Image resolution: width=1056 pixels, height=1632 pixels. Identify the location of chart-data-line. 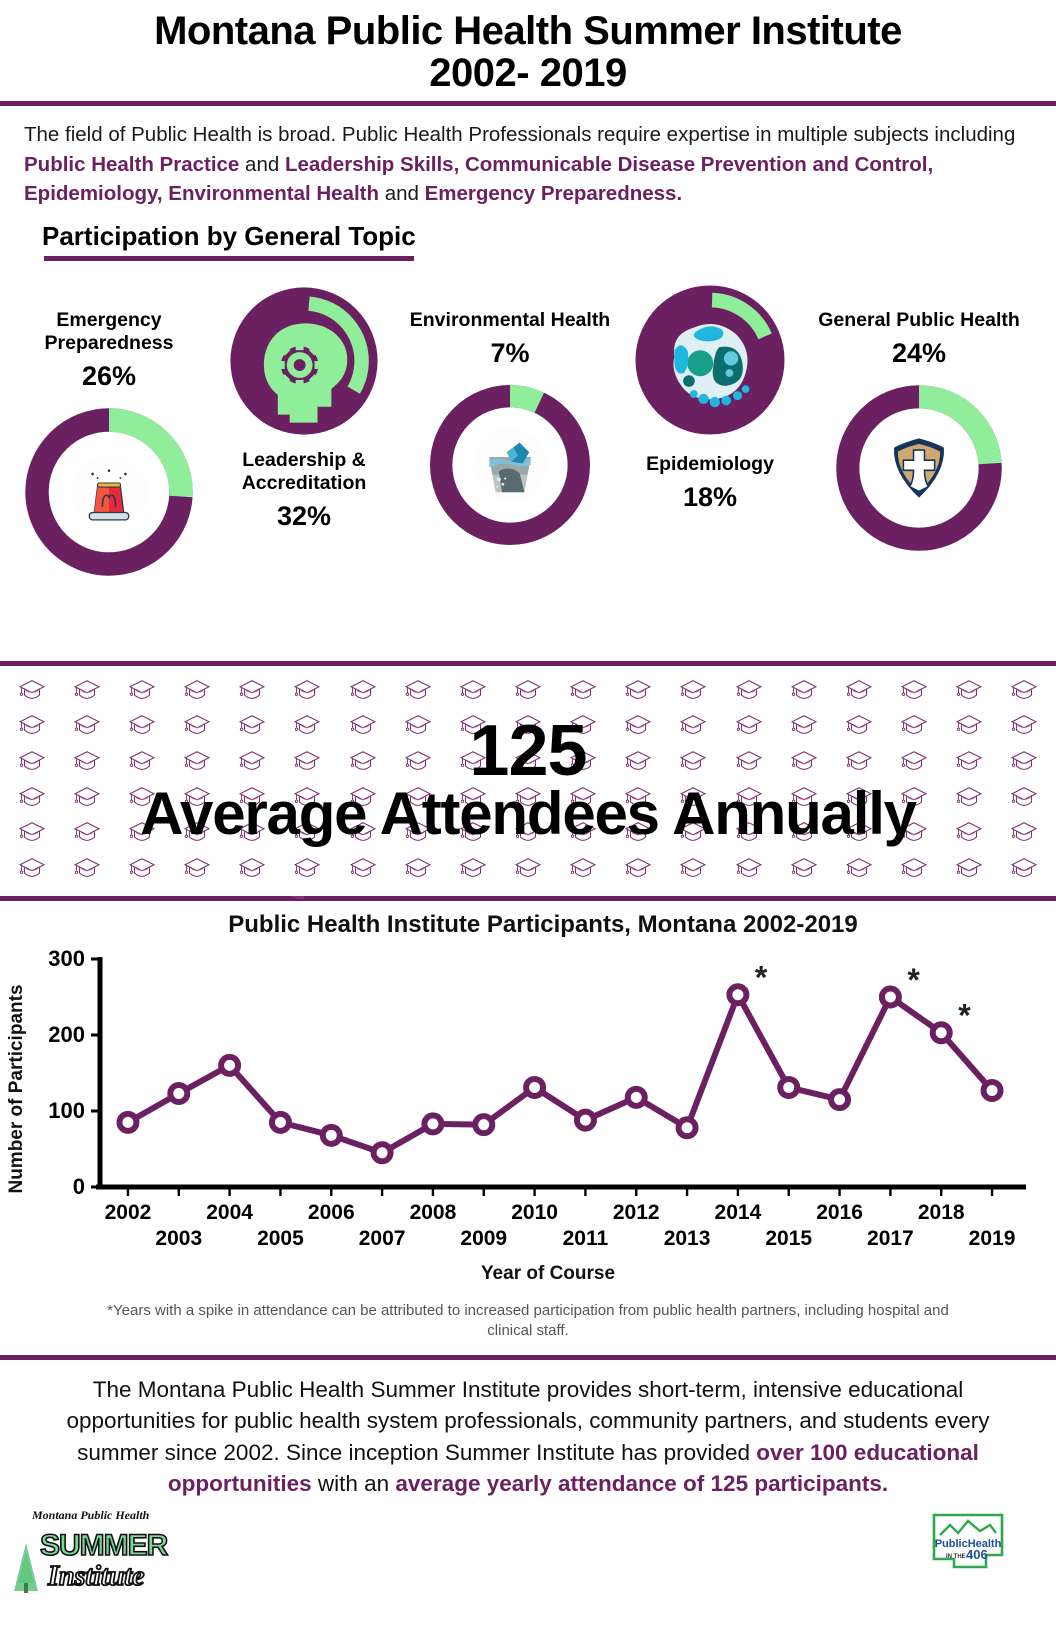
(560, 1073).